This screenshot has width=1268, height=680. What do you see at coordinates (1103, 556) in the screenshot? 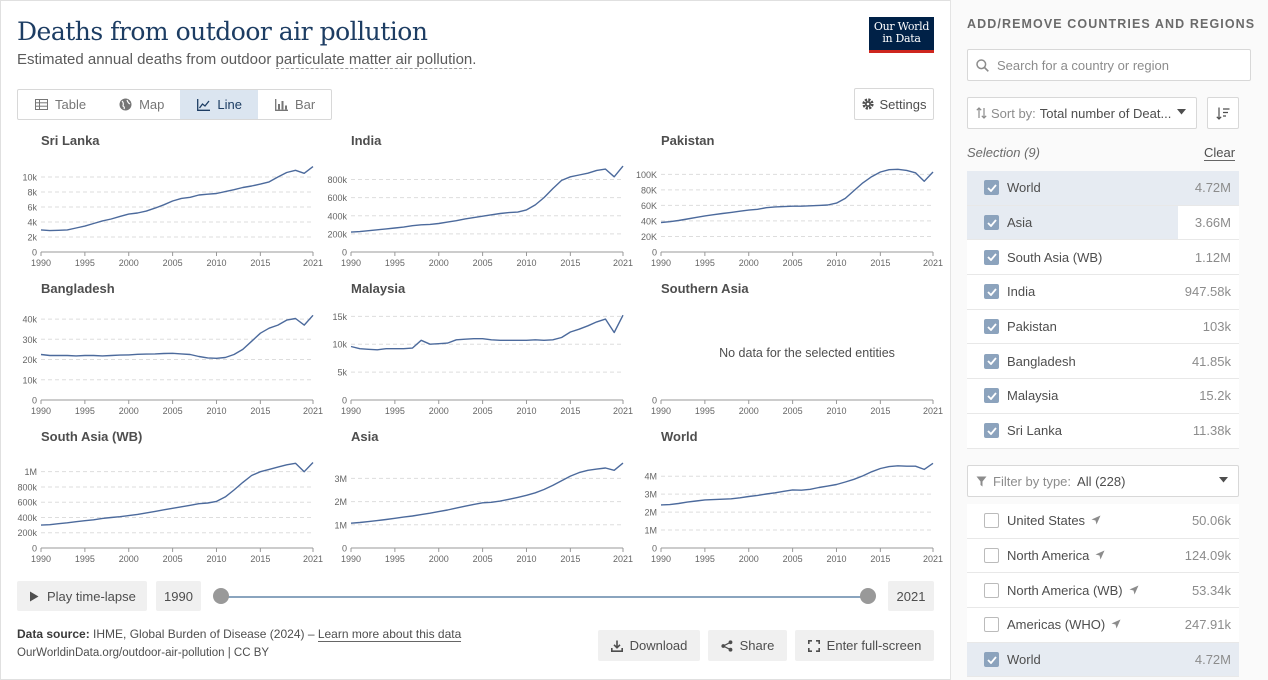
I see `entity-row: North America 124.09k` at bounding box center [1103, 556].